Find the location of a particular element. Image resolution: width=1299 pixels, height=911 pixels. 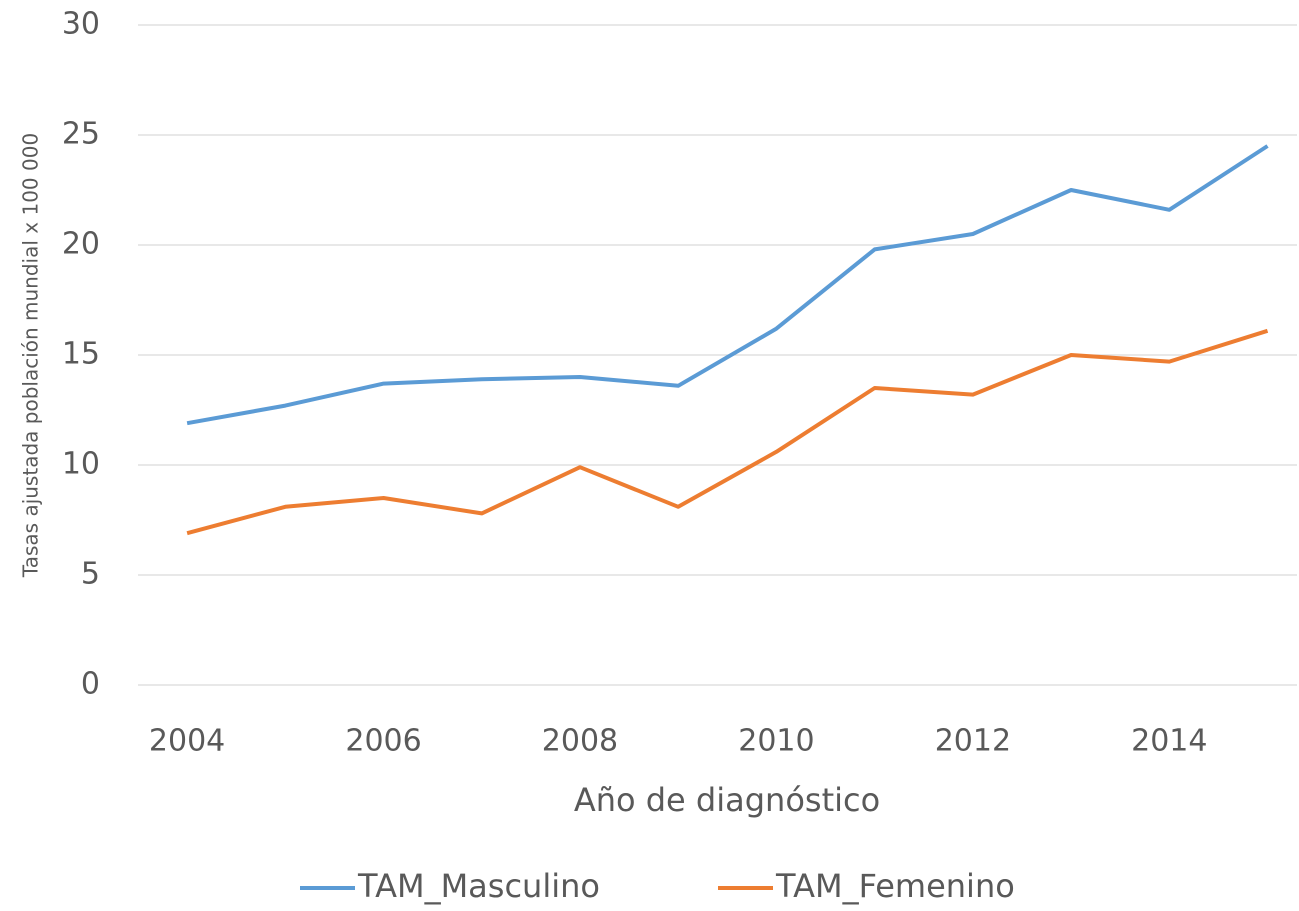

y-tick-label: 20 is located at coordinates (81, 244).